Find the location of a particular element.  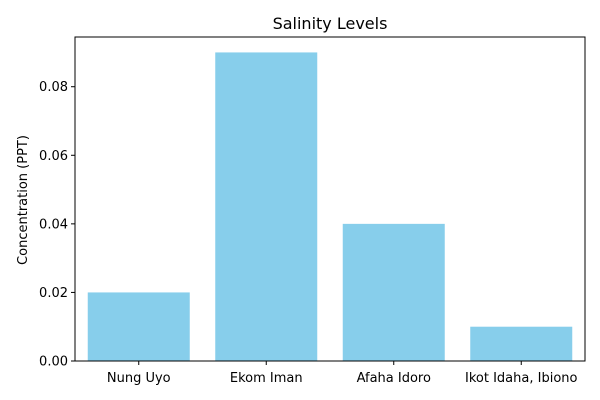

chart-title: Salinity Levels is located at coordinates (330, 23).